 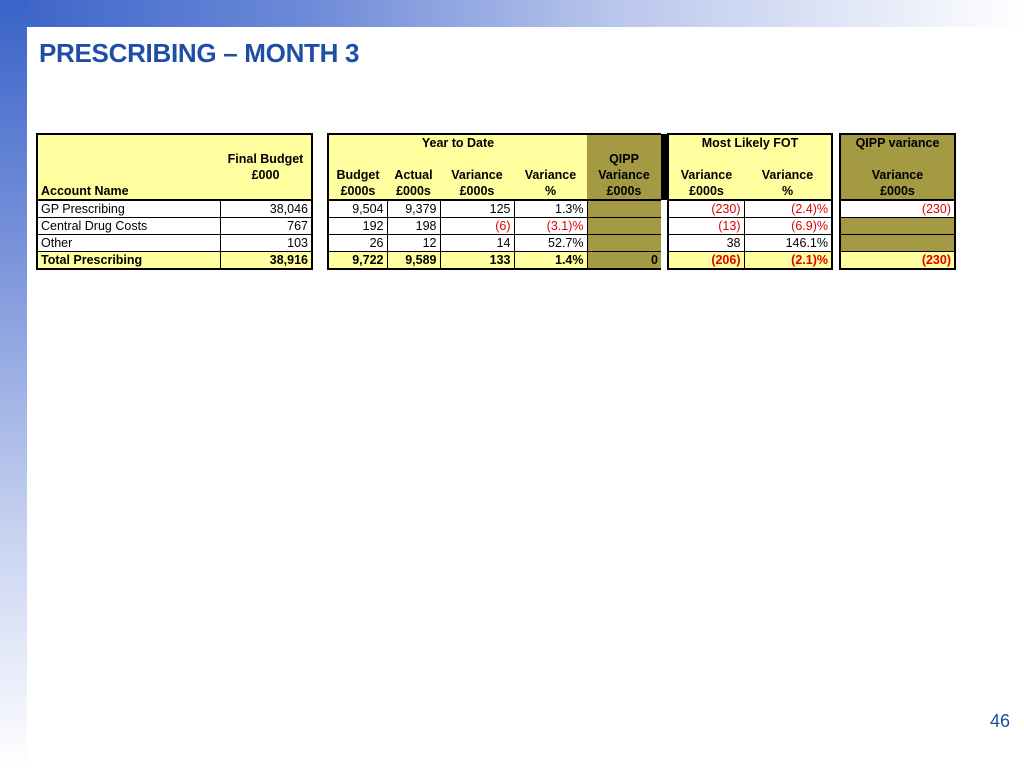 What do you see at coordinates (623, 260) in the screenshot?
I see `qipp-cell: 0` at bounding box center [623, 260].